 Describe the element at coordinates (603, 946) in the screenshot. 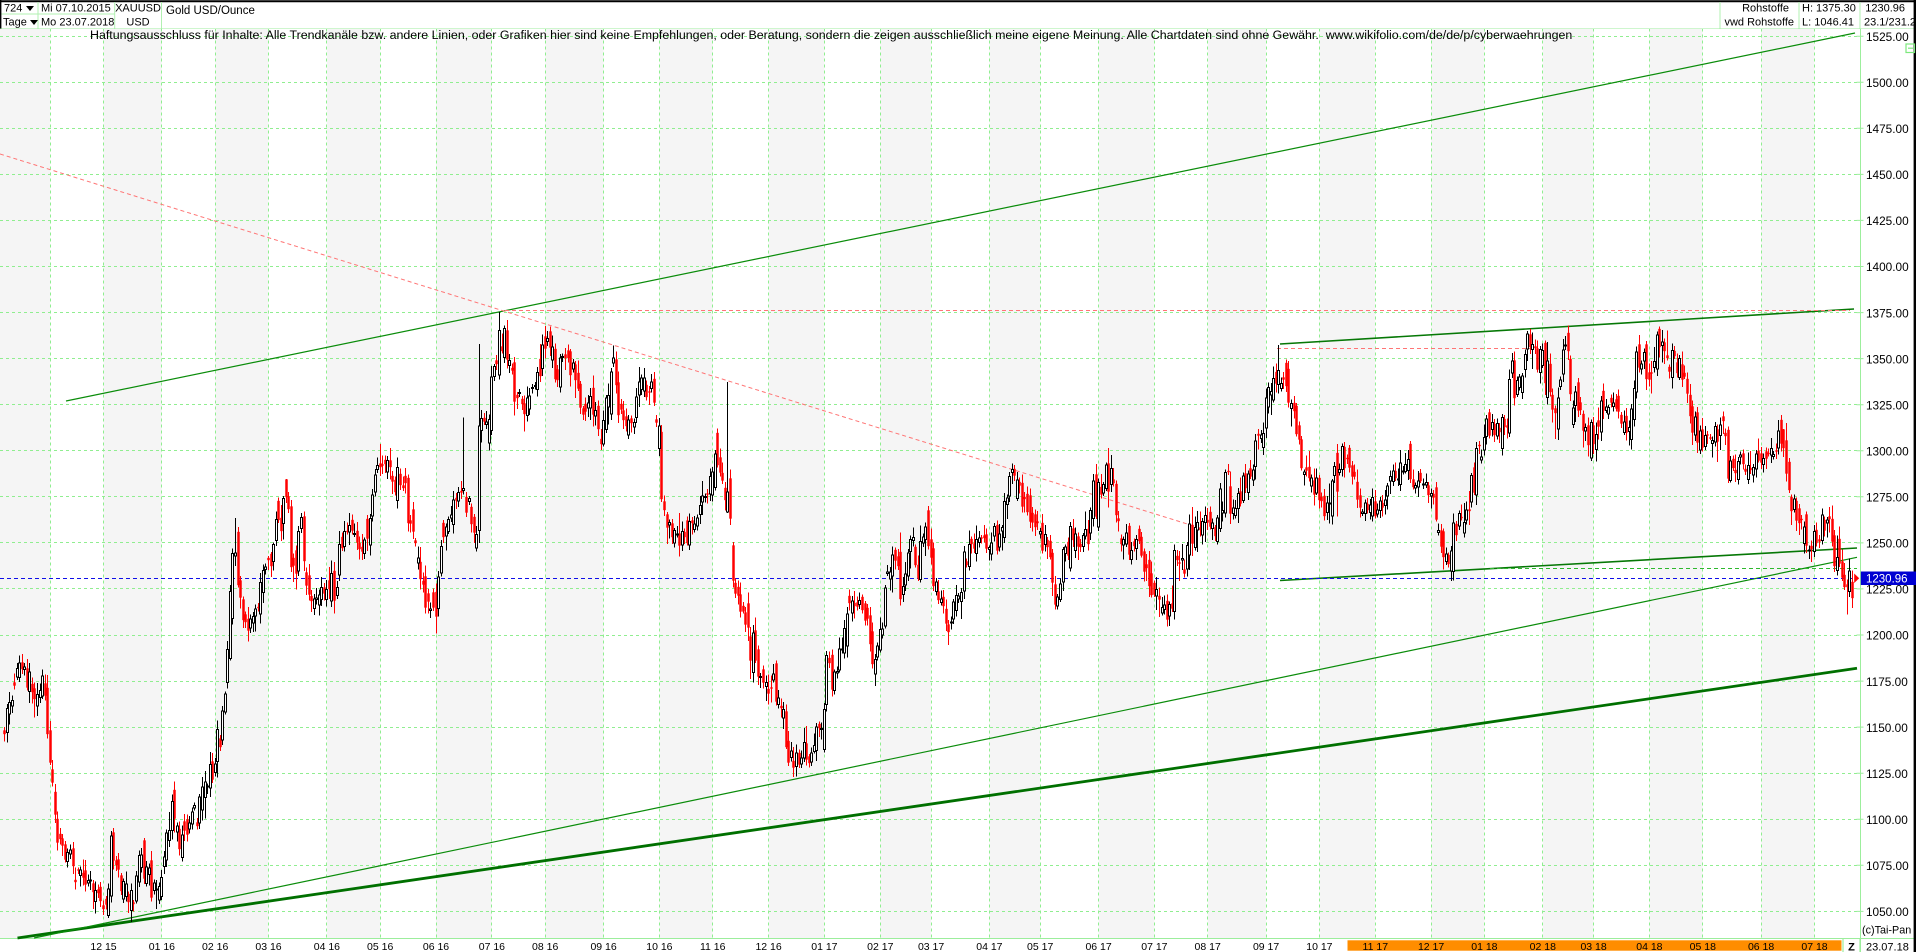

I see `svg-text: 09 16` at that location.